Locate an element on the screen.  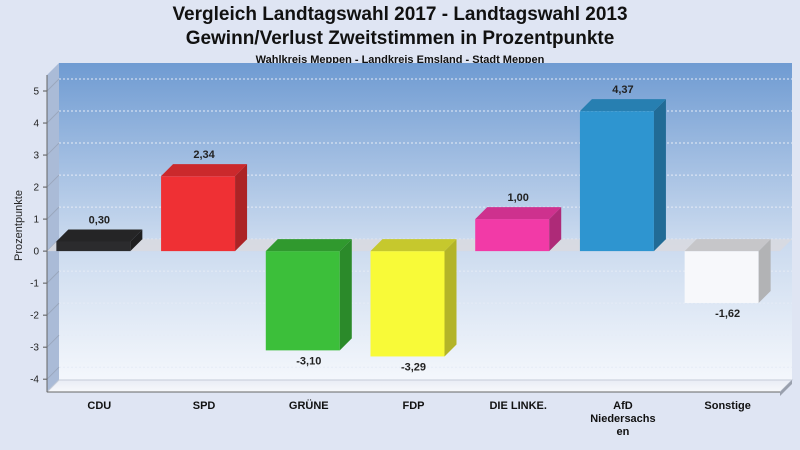
data-label: 1,00 is located at coordinates (518, 198).